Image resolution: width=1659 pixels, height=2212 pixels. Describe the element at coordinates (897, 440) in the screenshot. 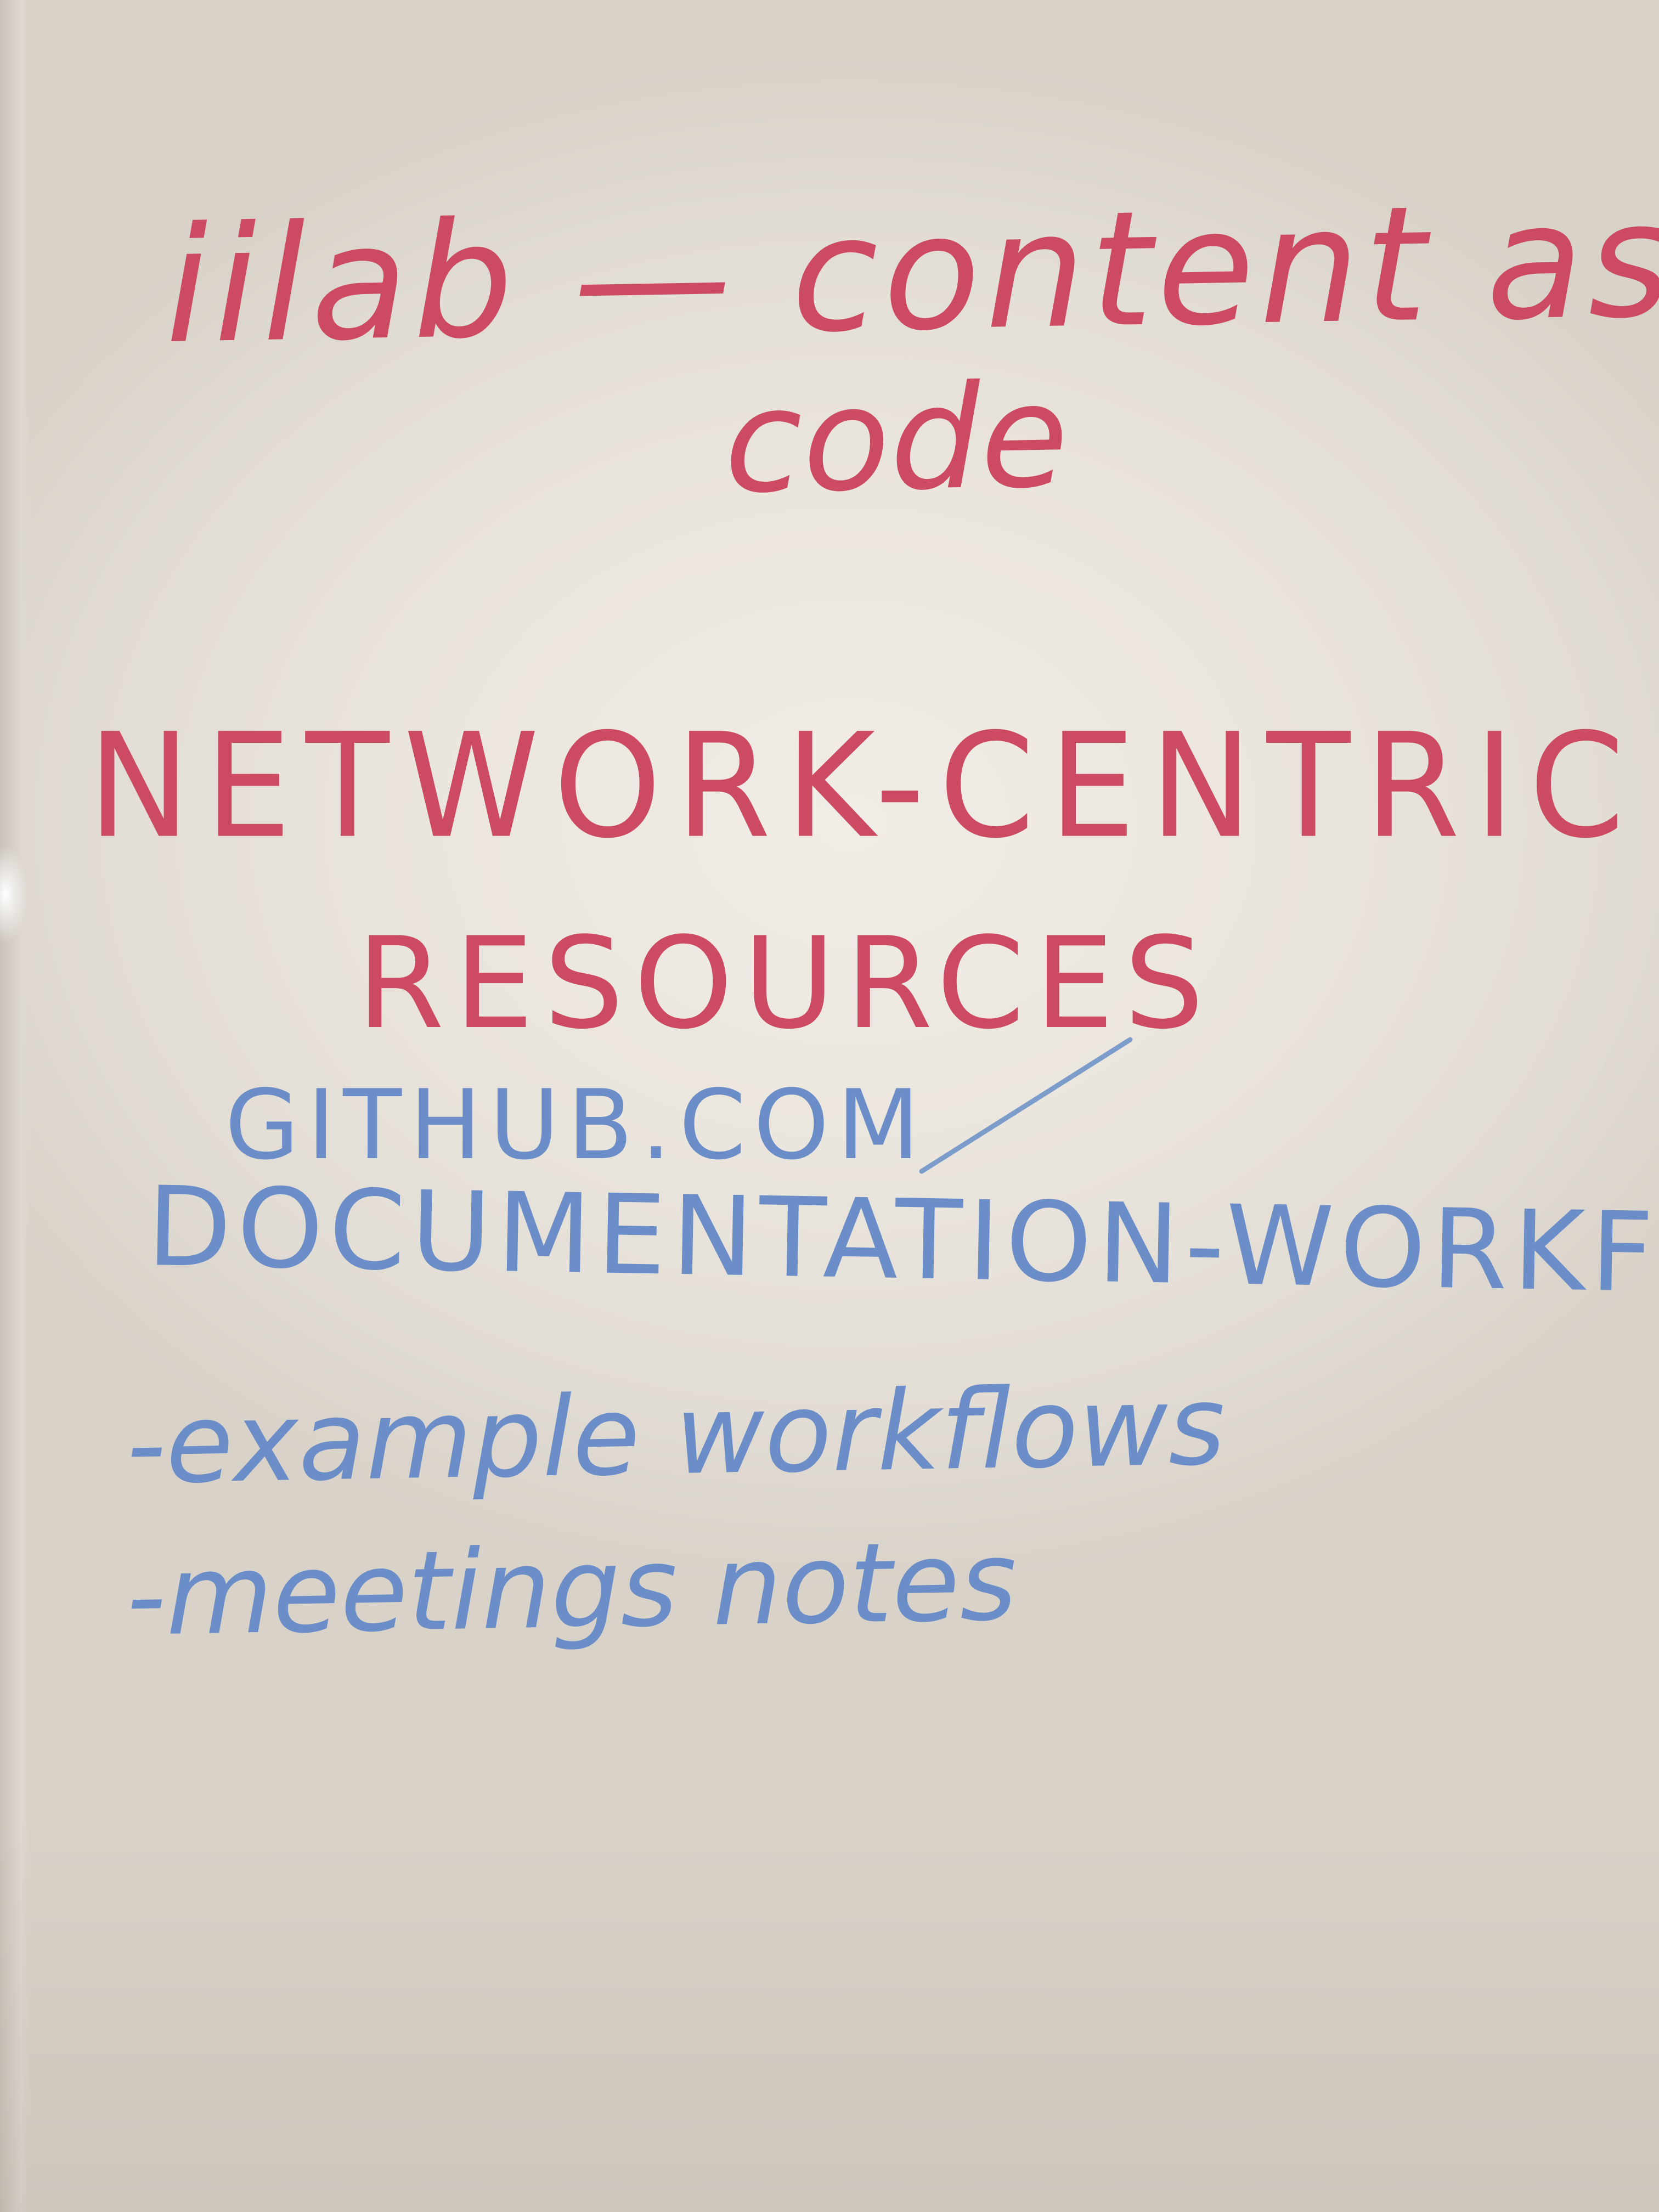

I see `title-line-2: code` at that location.